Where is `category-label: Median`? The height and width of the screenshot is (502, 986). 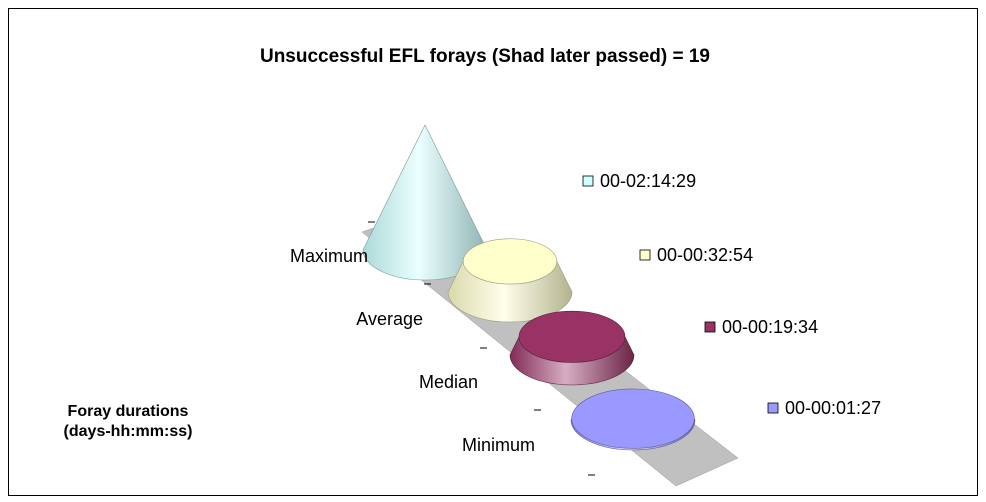
category-label: Median is located at coordinates (448, 382).